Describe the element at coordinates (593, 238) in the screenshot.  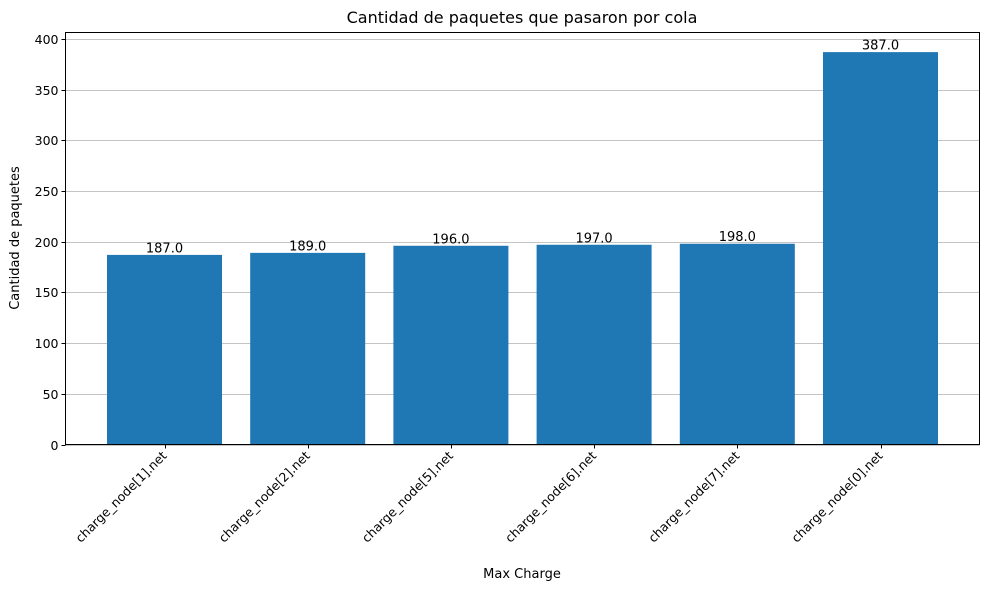
I see `bar-value-label: 197.0` at that location.